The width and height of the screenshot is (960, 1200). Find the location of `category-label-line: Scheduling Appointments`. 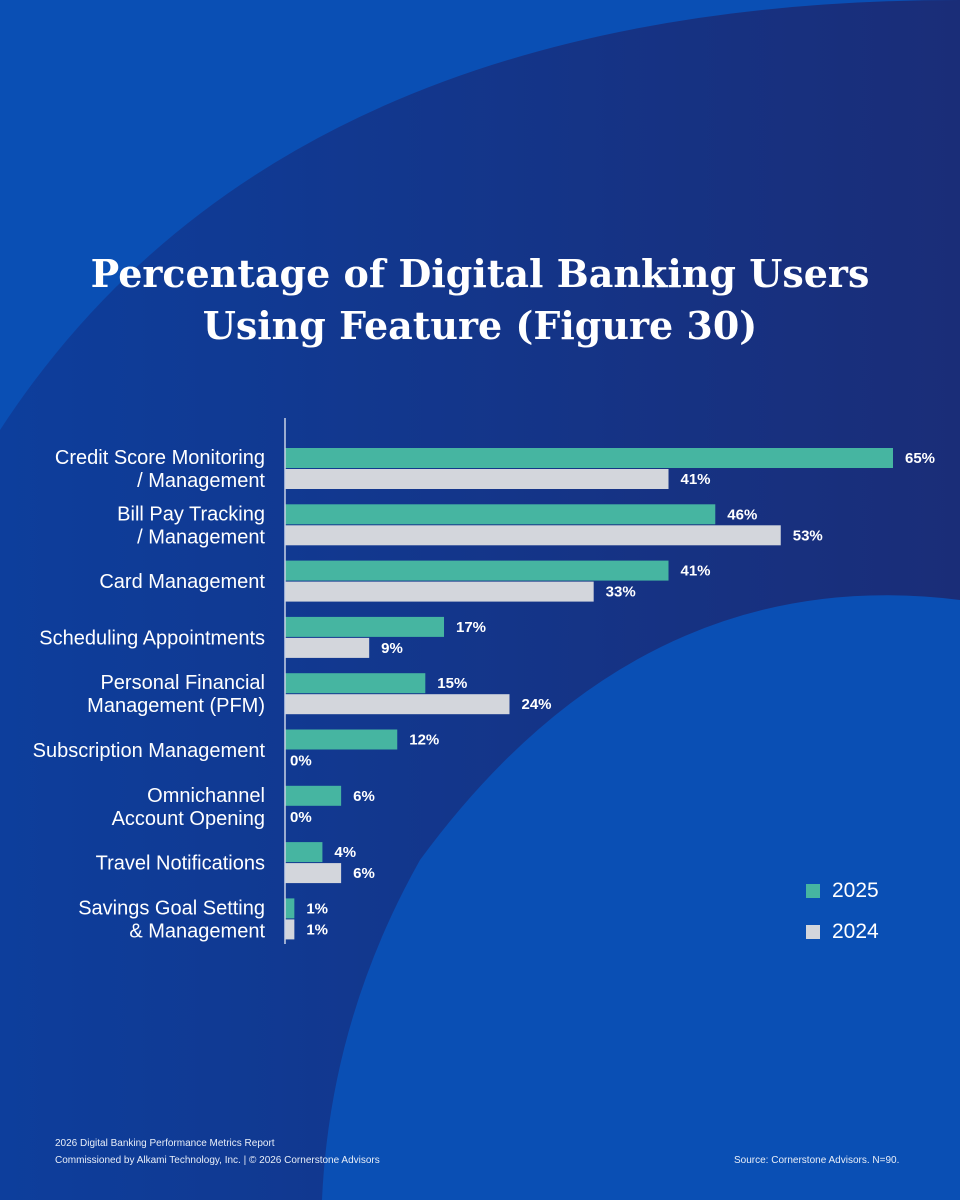

category-label-line: Scheduling Appointments is located at coordinates (152, 638).